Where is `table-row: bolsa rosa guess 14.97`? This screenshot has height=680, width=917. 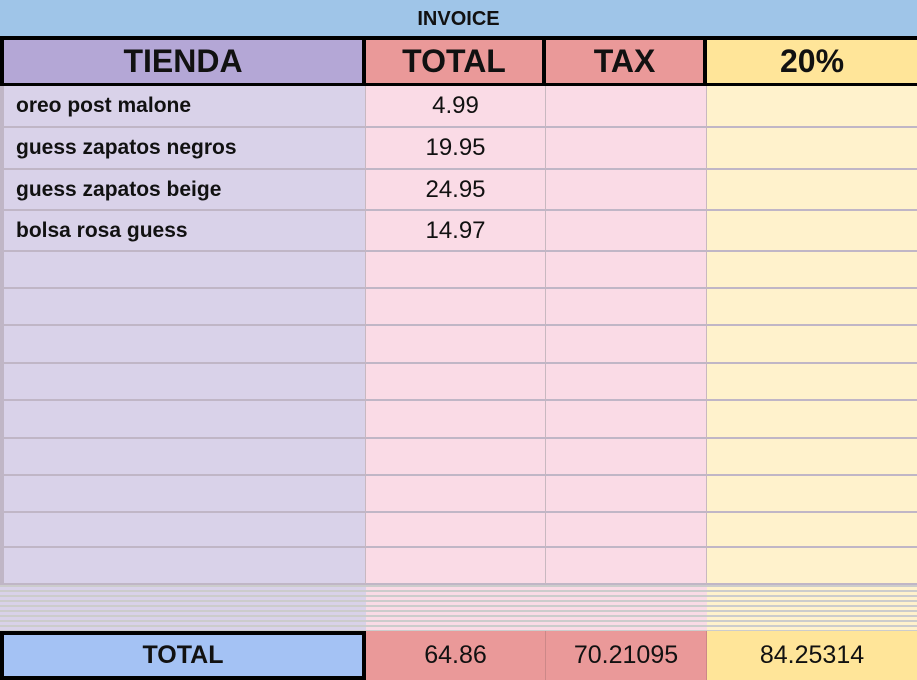 table-row: bolsa rosa guess 14.97 is located at coordinates (458, 231).